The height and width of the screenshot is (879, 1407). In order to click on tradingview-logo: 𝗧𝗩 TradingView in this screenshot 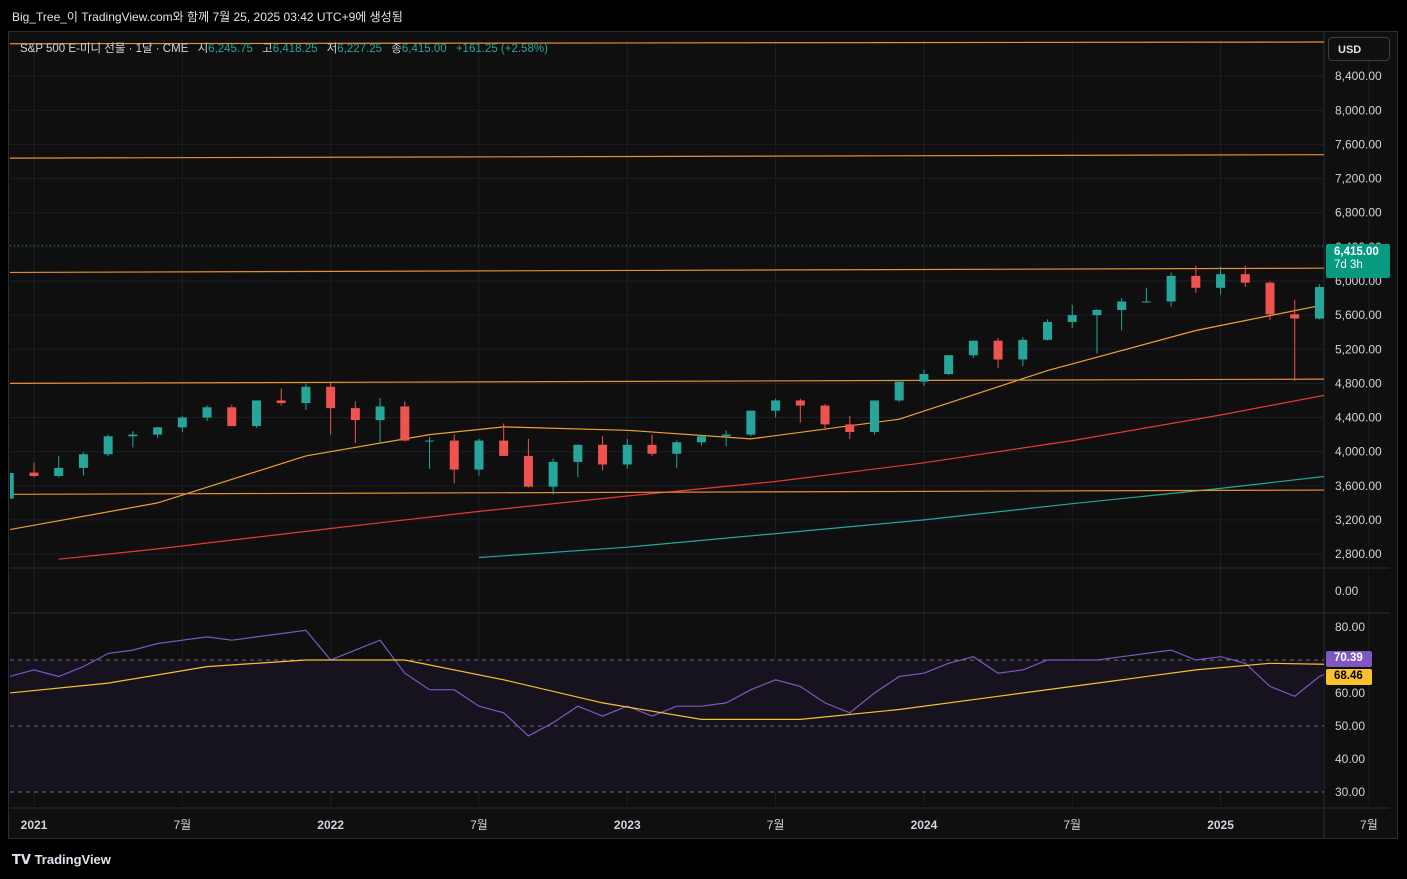, I will do `click(61, 860)`.